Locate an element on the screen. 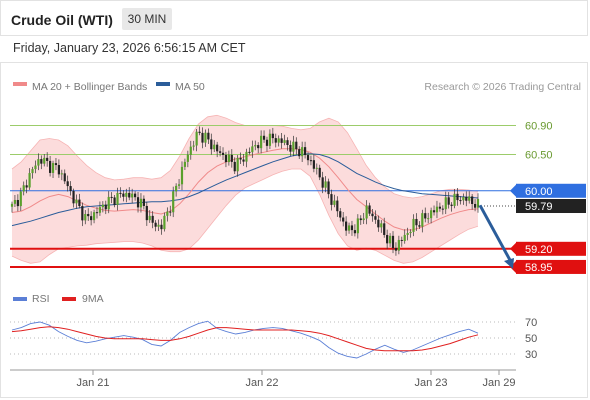  level-tag-59.20 is located at coordinates (551, 248).